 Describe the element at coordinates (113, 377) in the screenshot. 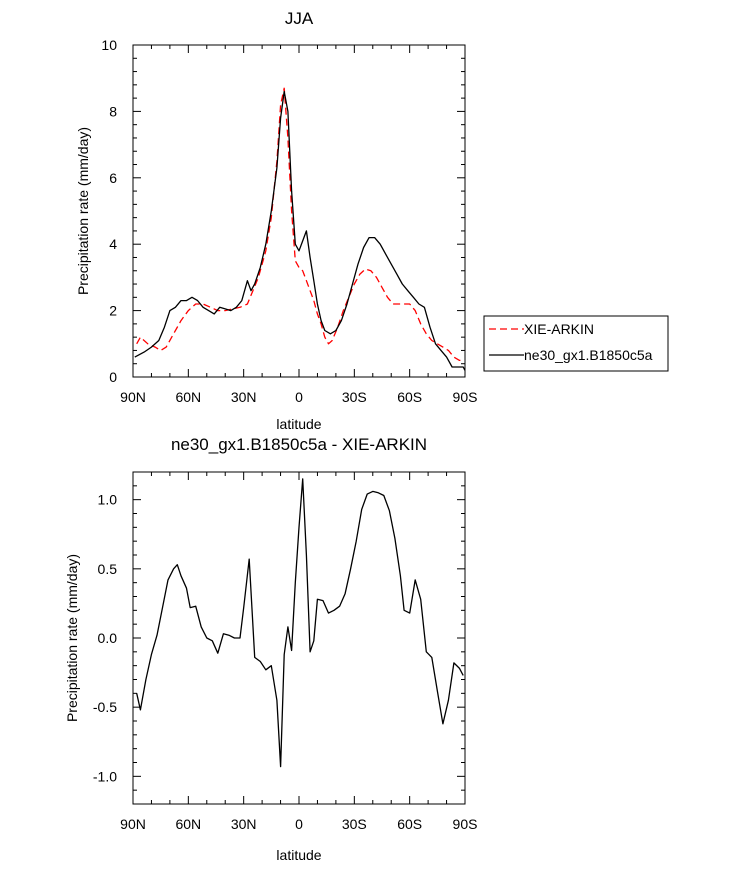

I see `y-tick-label: 0` at that location.